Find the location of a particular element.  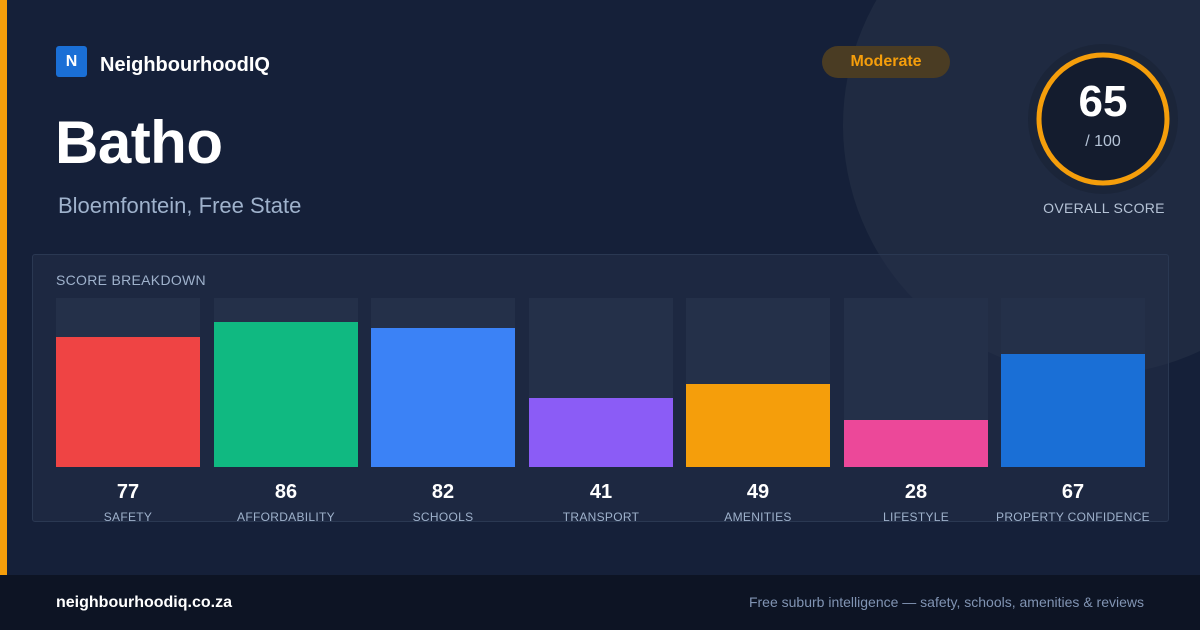

metric-label: SCHOOLS is located at coordinates (443, 517).